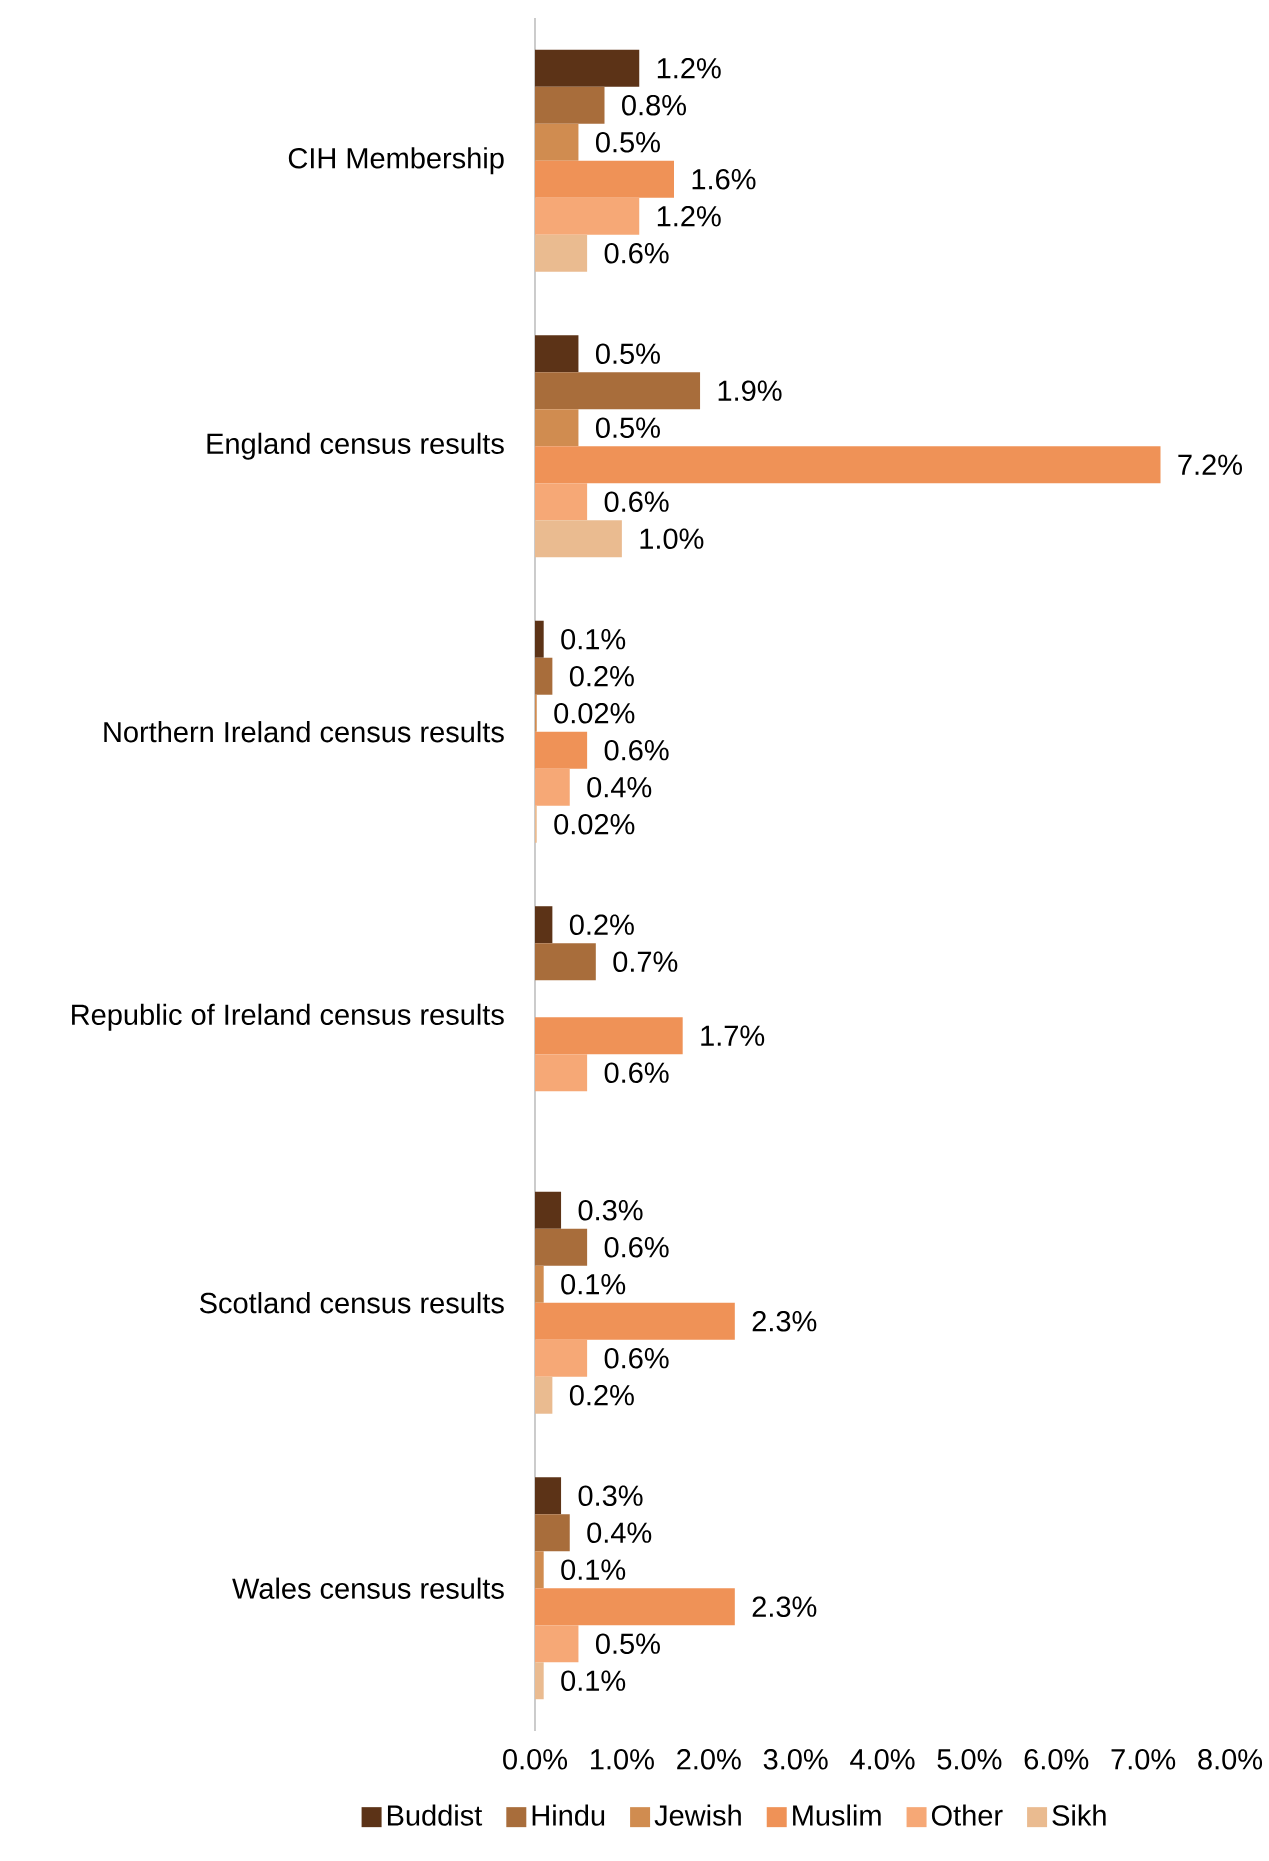 Image resolution: width=1269 pixels, height=1861 pixels. I want to click on x-tick-label: 6.0%, so click(1056, 1759).